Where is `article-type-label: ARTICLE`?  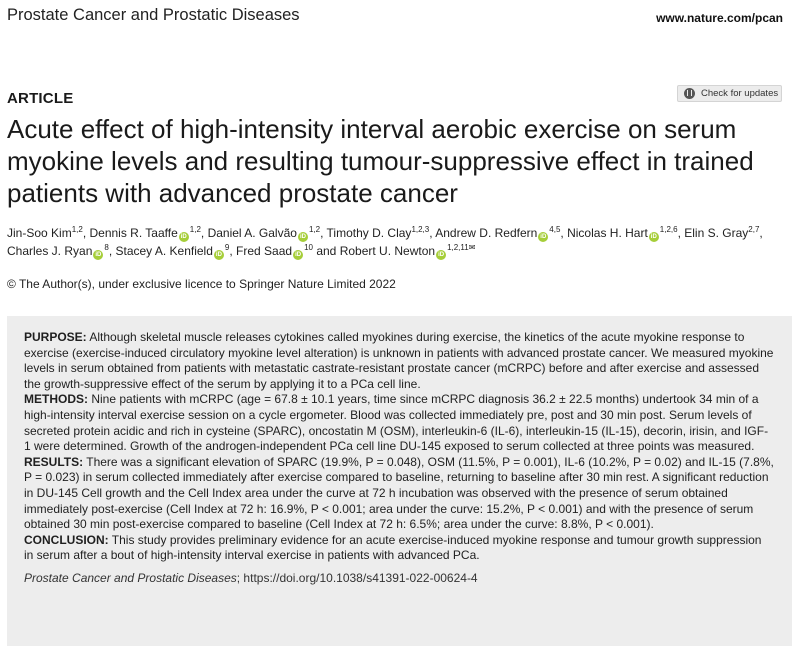
article-type-label: ARTICLE is located at coordinates (40, 98).